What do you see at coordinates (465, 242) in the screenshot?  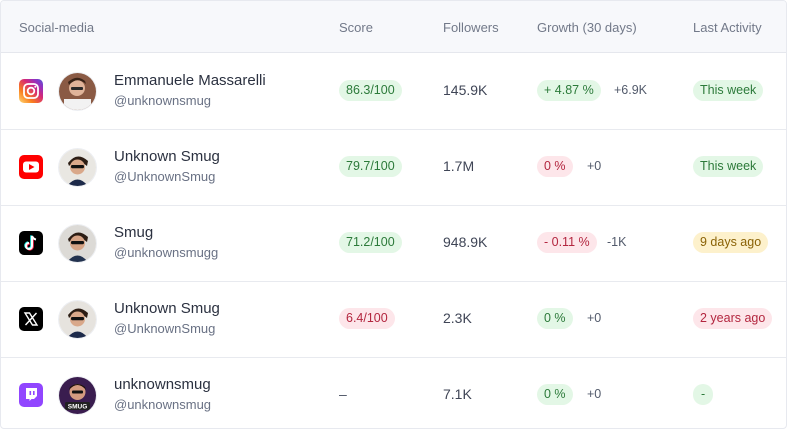 I see `followers-count: 948.9K` at bounding box center [465, 242].